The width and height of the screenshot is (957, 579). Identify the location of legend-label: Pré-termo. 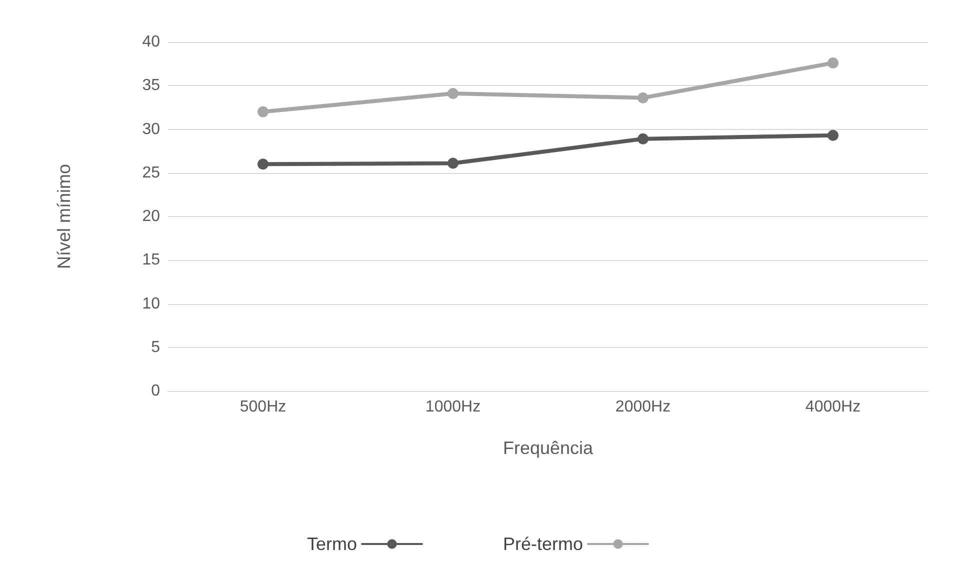
(543, 544).